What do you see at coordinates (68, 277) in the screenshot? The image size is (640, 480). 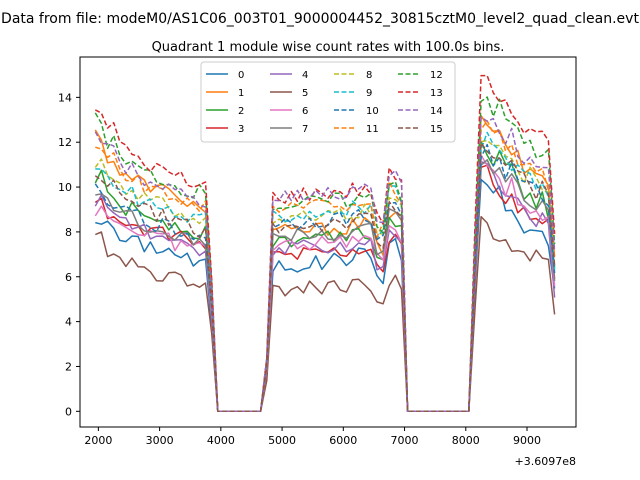 I see `y-tick-label-3: 6` at bounding box center [68, 277].